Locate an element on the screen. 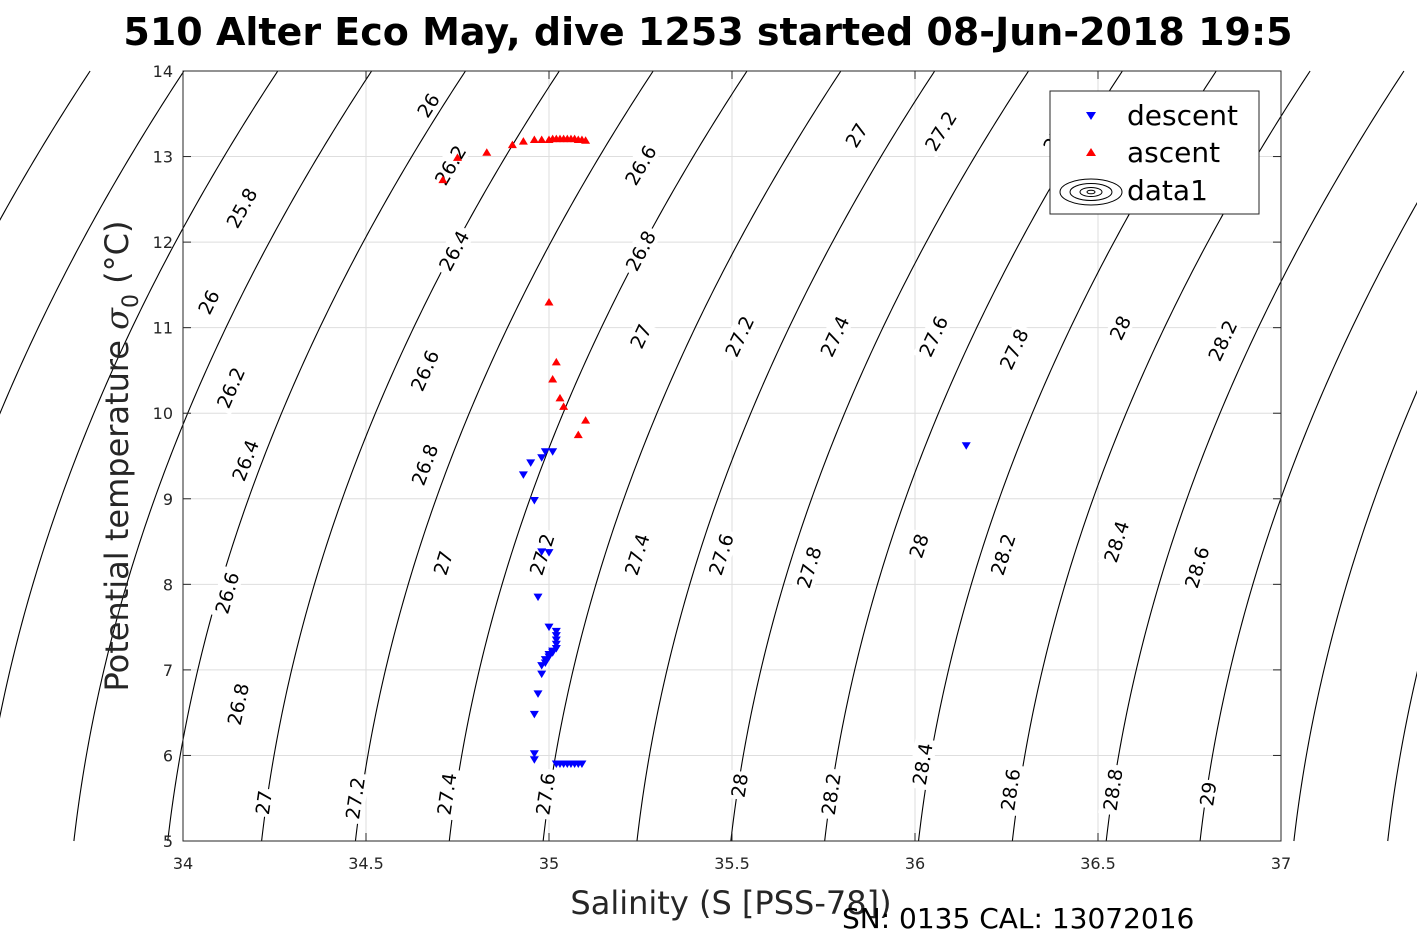  contour-label: 26.4 is located at coordinates (245, 460).